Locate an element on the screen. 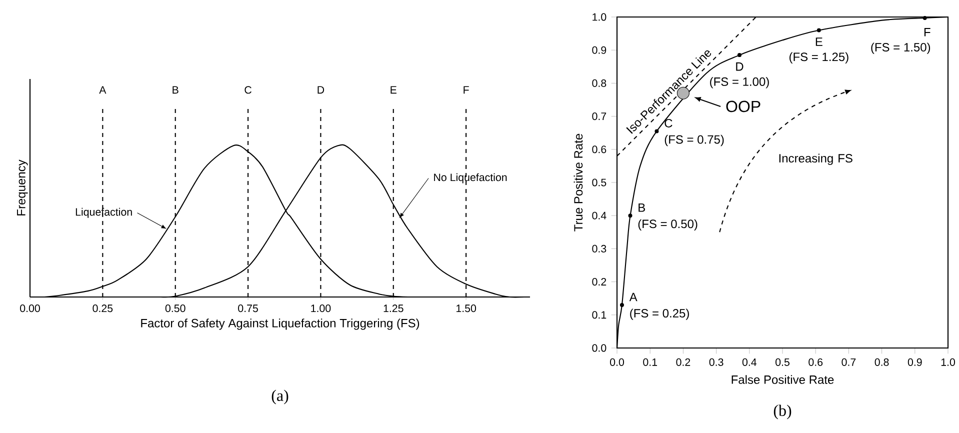  y-tick-label: 0.2 is located at coordinates (599, 282).